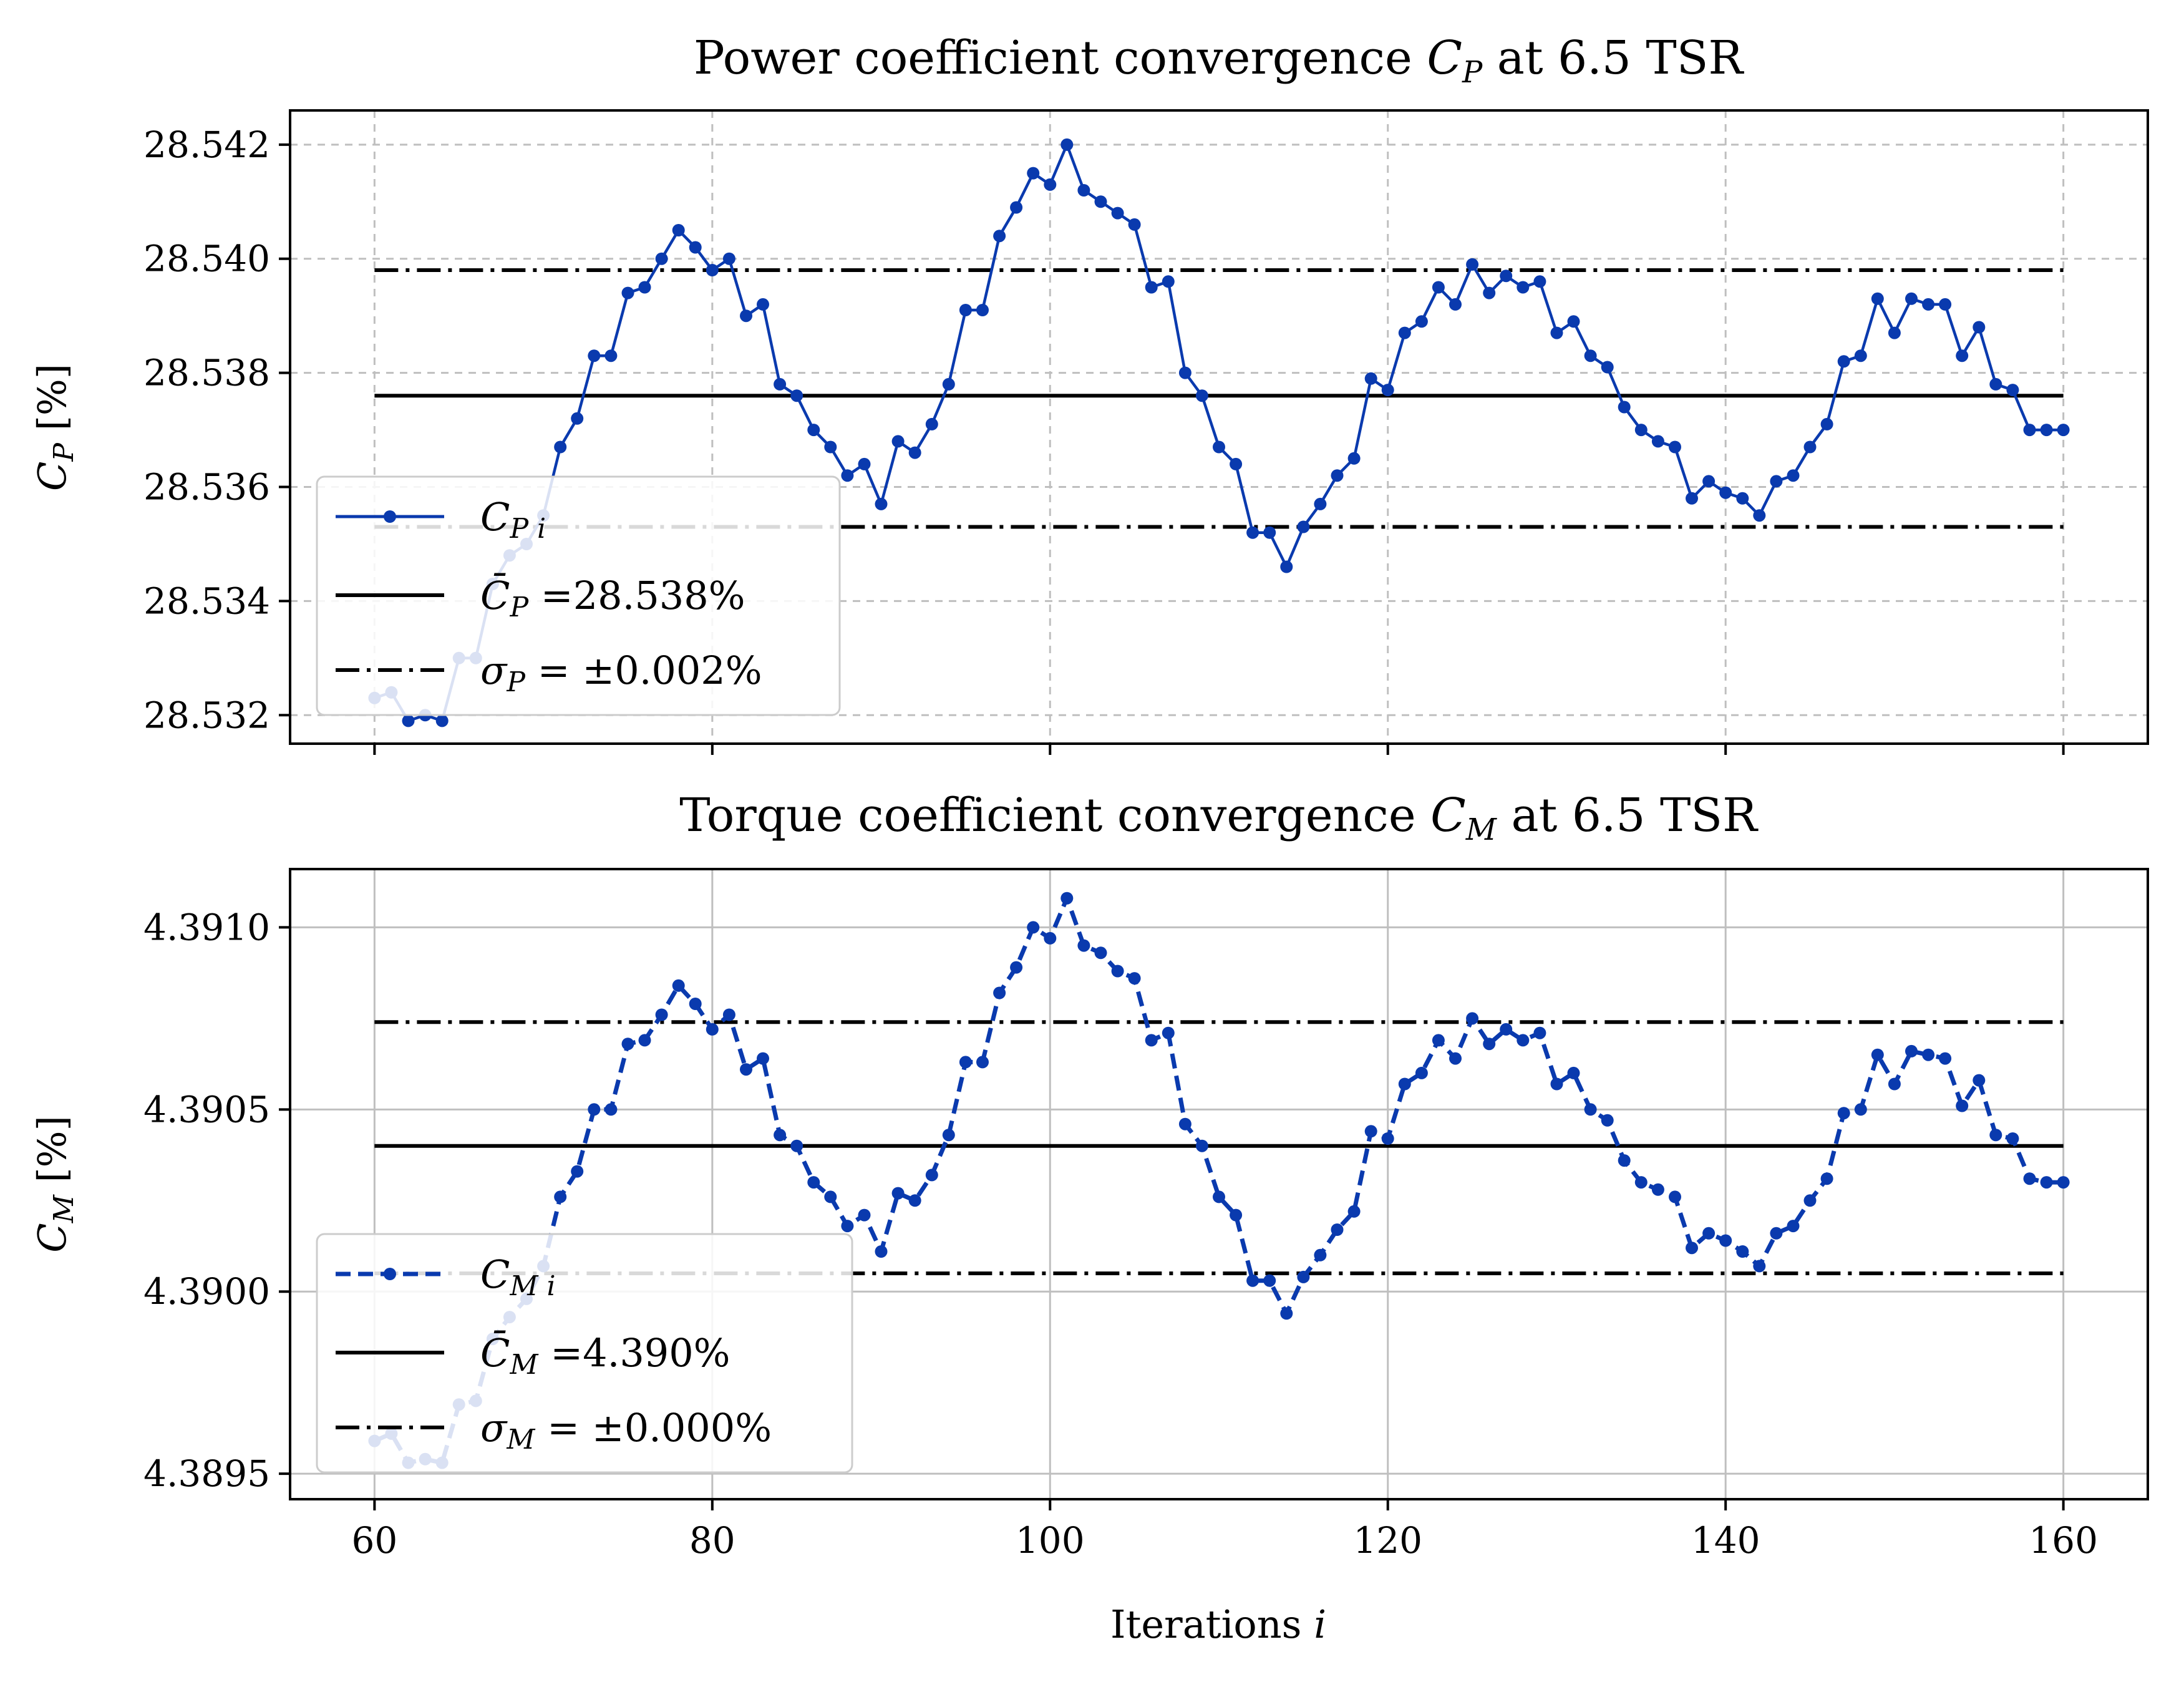 This screenshot has height=1682, width=2184. Describe the element at coordinates (513, 519) in the screenshot. I see `legend-series-label: CP i` at that location.